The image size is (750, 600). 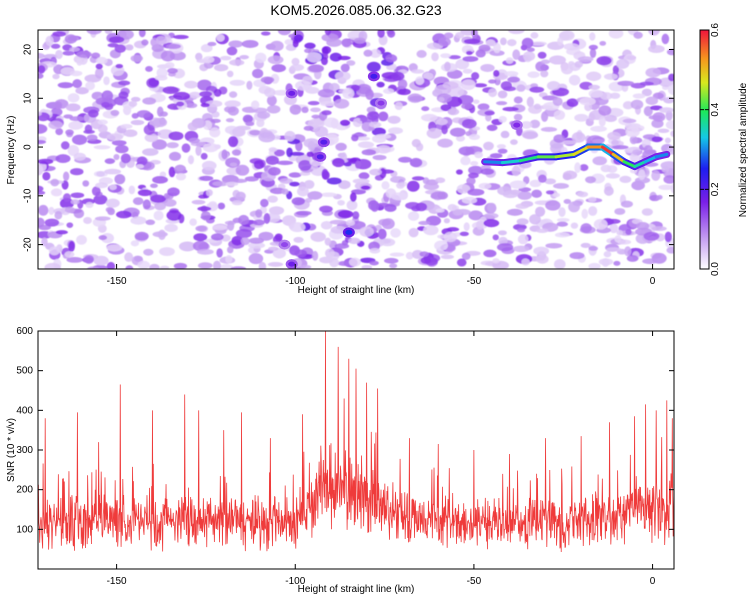 What do you see at coordinates (565, 155) in the screenshot?
I see `ridge-segment` at bounding box center [565, 155].